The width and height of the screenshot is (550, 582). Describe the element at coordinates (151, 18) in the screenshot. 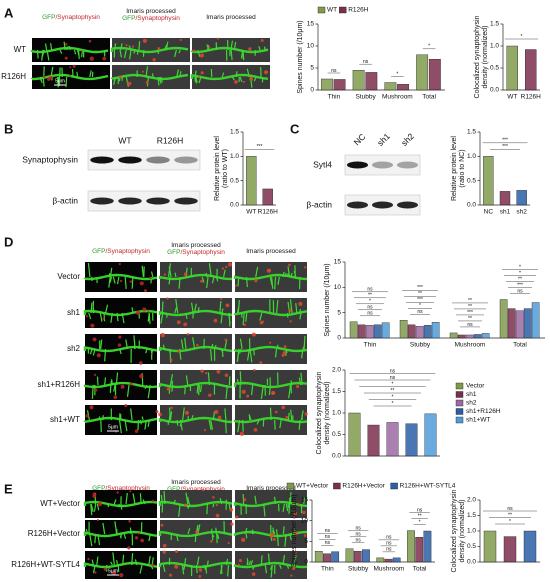

I see `image-header: GFP/Synaptophysin` at that location.